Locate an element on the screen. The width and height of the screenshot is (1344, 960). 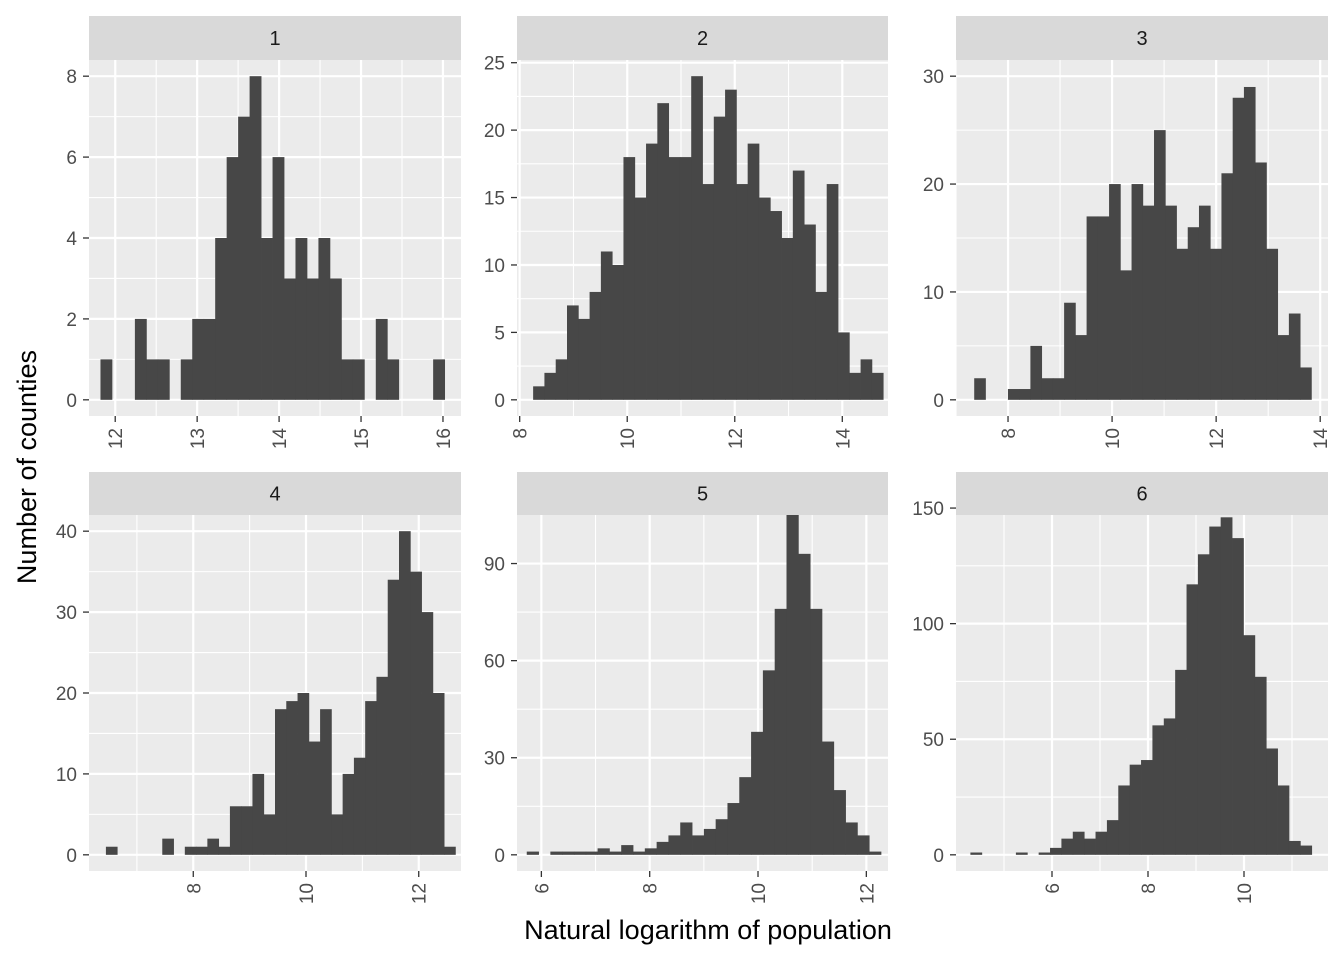
y-tick-label: 50 is located at coordinates (933, 740).